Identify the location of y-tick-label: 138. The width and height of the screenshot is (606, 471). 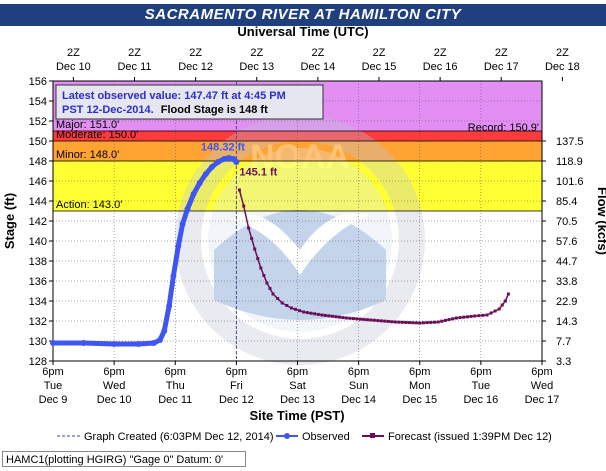
(38, 262).